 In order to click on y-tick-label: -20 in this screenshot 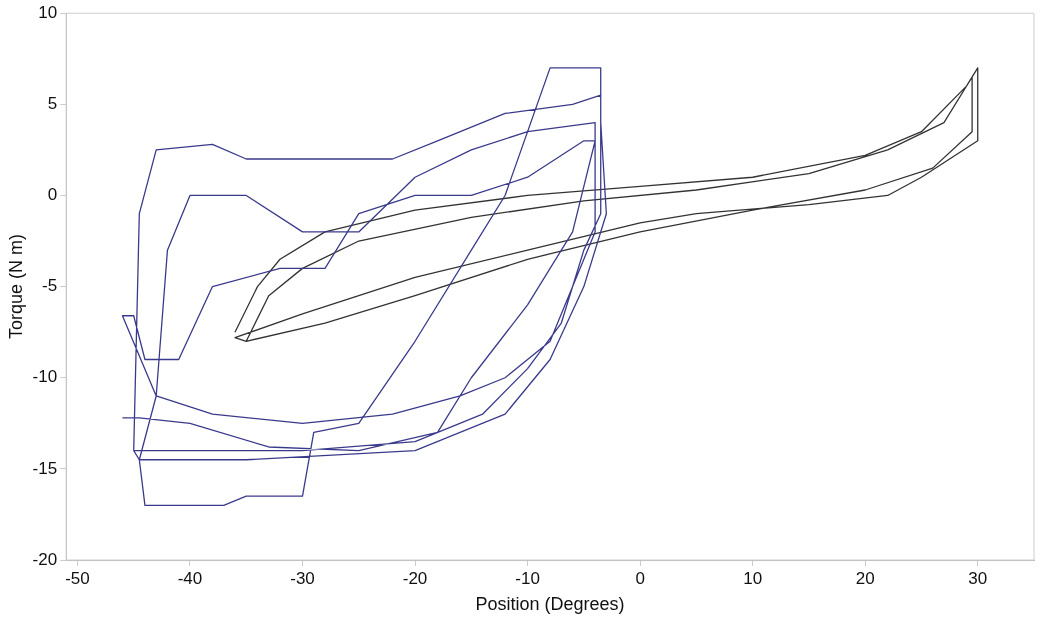, I will do `click(45, 559)`.